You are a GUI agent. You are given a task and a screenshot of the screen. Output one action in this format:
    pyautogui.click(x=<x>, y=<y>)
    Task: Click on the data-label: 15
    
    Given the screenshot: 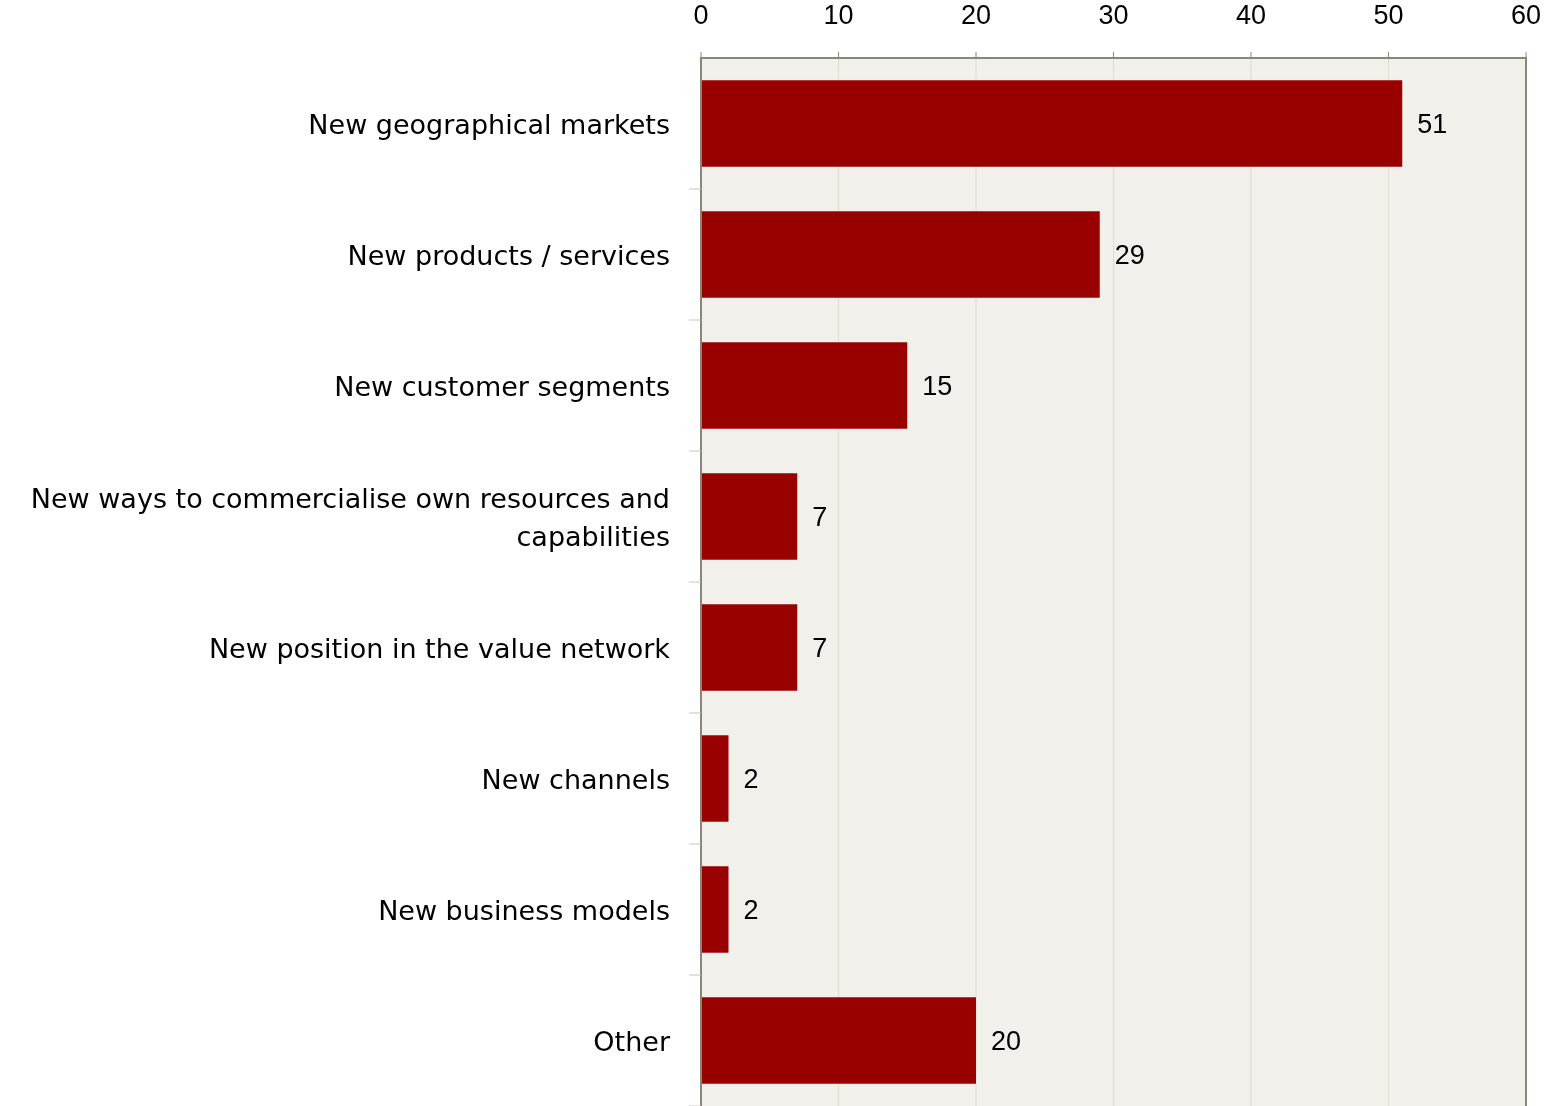 What is the action you would take?
    pyautogui.click(x=937, y=385)
    